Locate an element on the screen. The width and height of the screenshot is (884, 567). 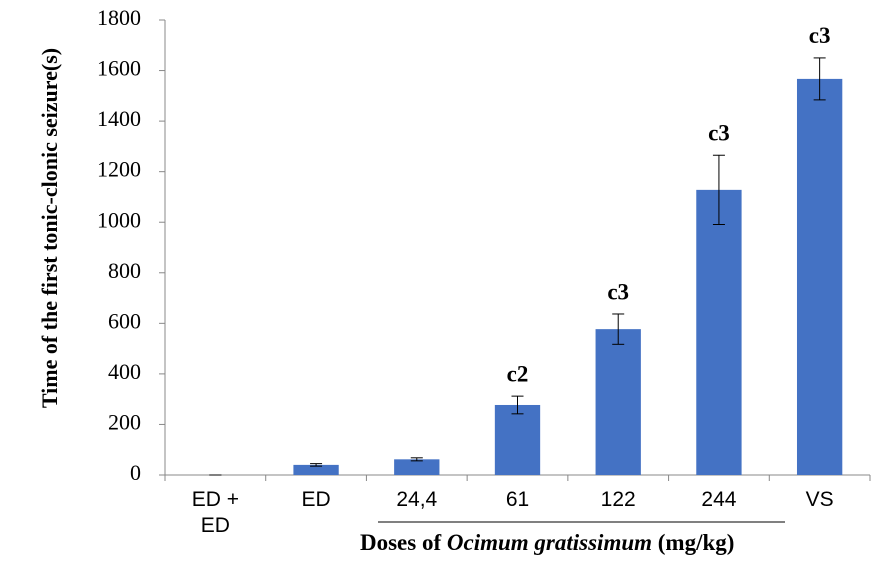
y-tick-label: 1600 is located at coordinates (119, 68).